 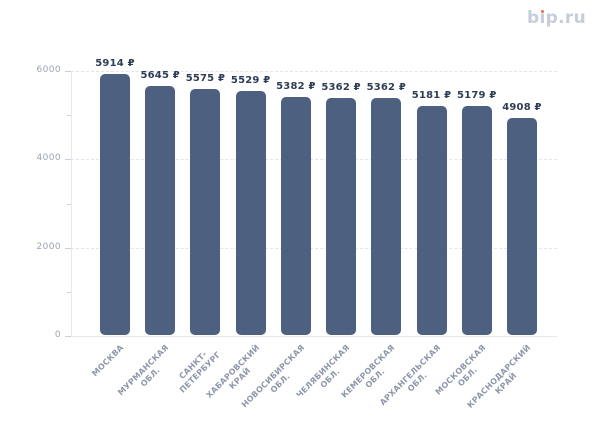 I want to click on logo-letter-i: ı, so click(x=543, y=18).